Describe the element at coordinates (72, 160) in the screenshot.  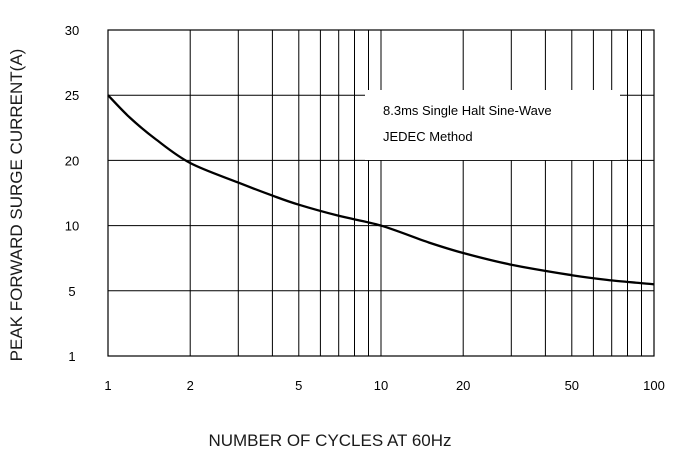
I see `y-tick-label: 20` at that location.